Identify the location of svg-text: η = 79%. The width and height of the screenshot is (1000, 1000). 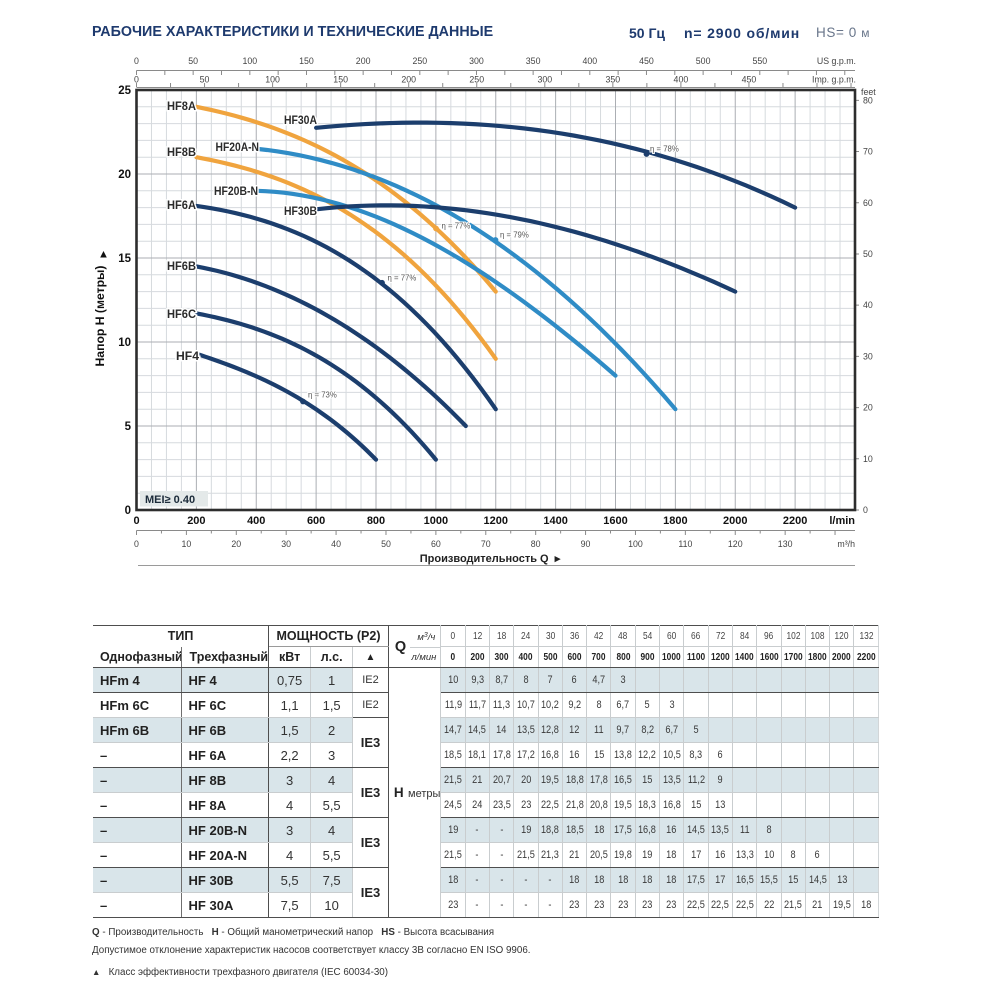
(514, 235).